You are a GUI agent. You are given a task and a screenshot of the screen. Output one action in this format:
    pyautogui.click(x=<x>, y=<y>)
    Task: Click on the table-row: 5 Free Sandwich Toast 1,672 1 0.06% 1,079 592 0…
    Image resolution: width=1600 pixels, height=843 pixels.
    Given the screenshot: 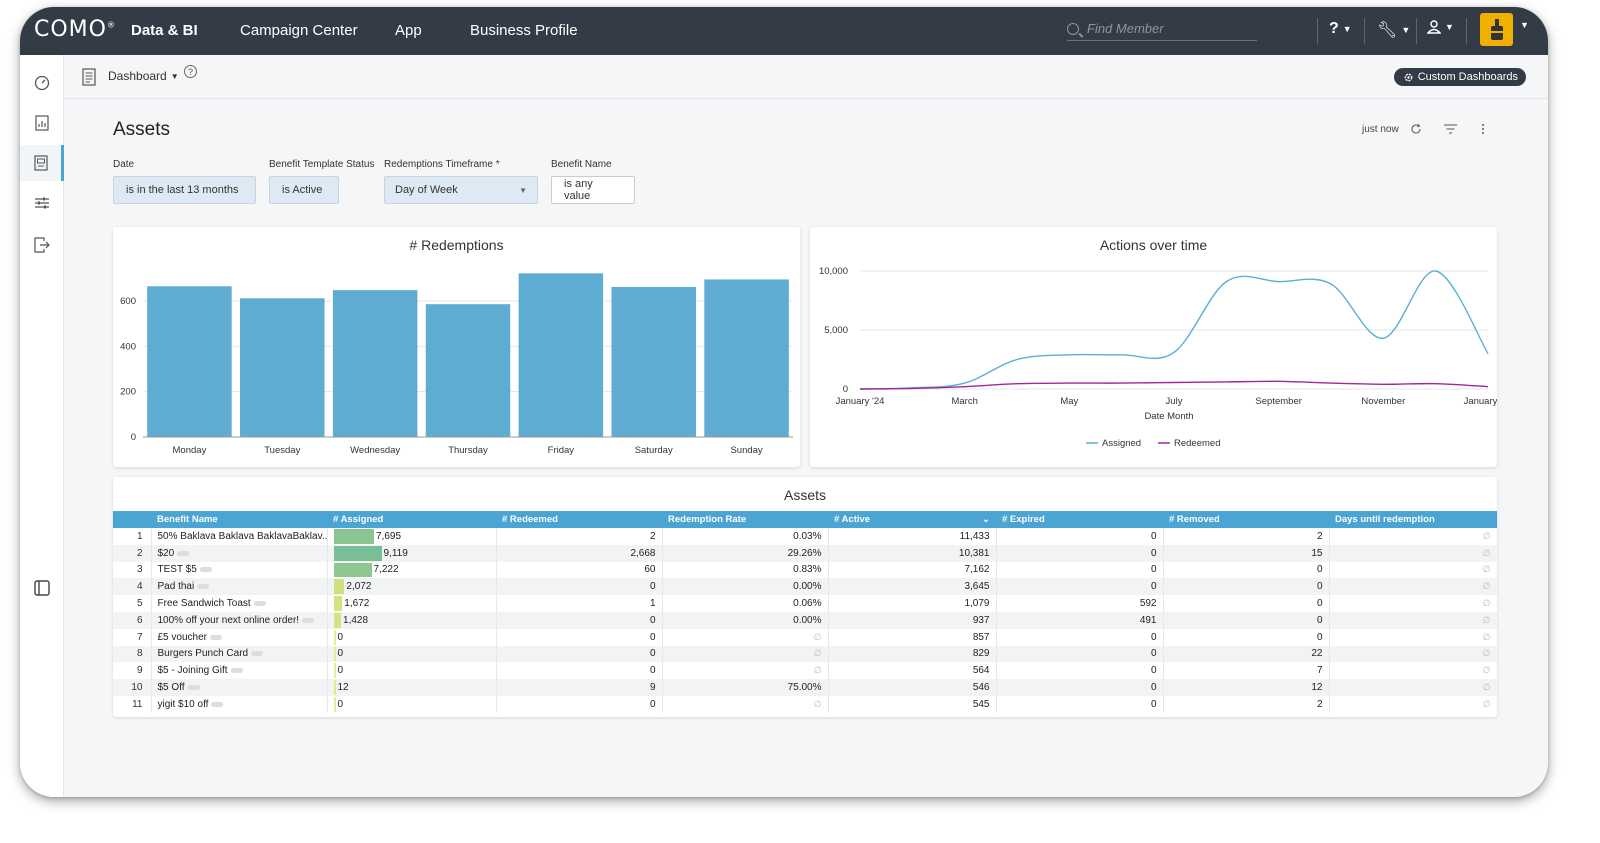 What is the action you would take?
    pyautogui.click(x=805, y=603)
    